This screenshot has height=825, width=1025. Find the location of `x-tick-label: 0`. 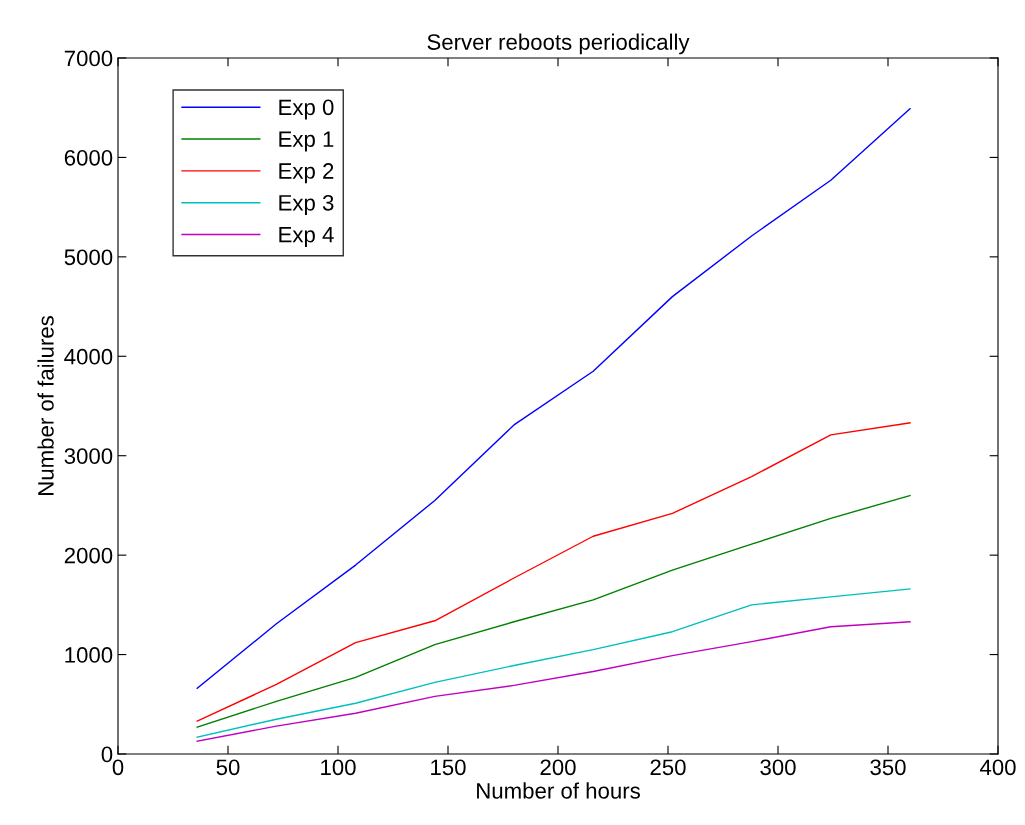

x-tick-label: 0 is located at coordinates (118, 767).